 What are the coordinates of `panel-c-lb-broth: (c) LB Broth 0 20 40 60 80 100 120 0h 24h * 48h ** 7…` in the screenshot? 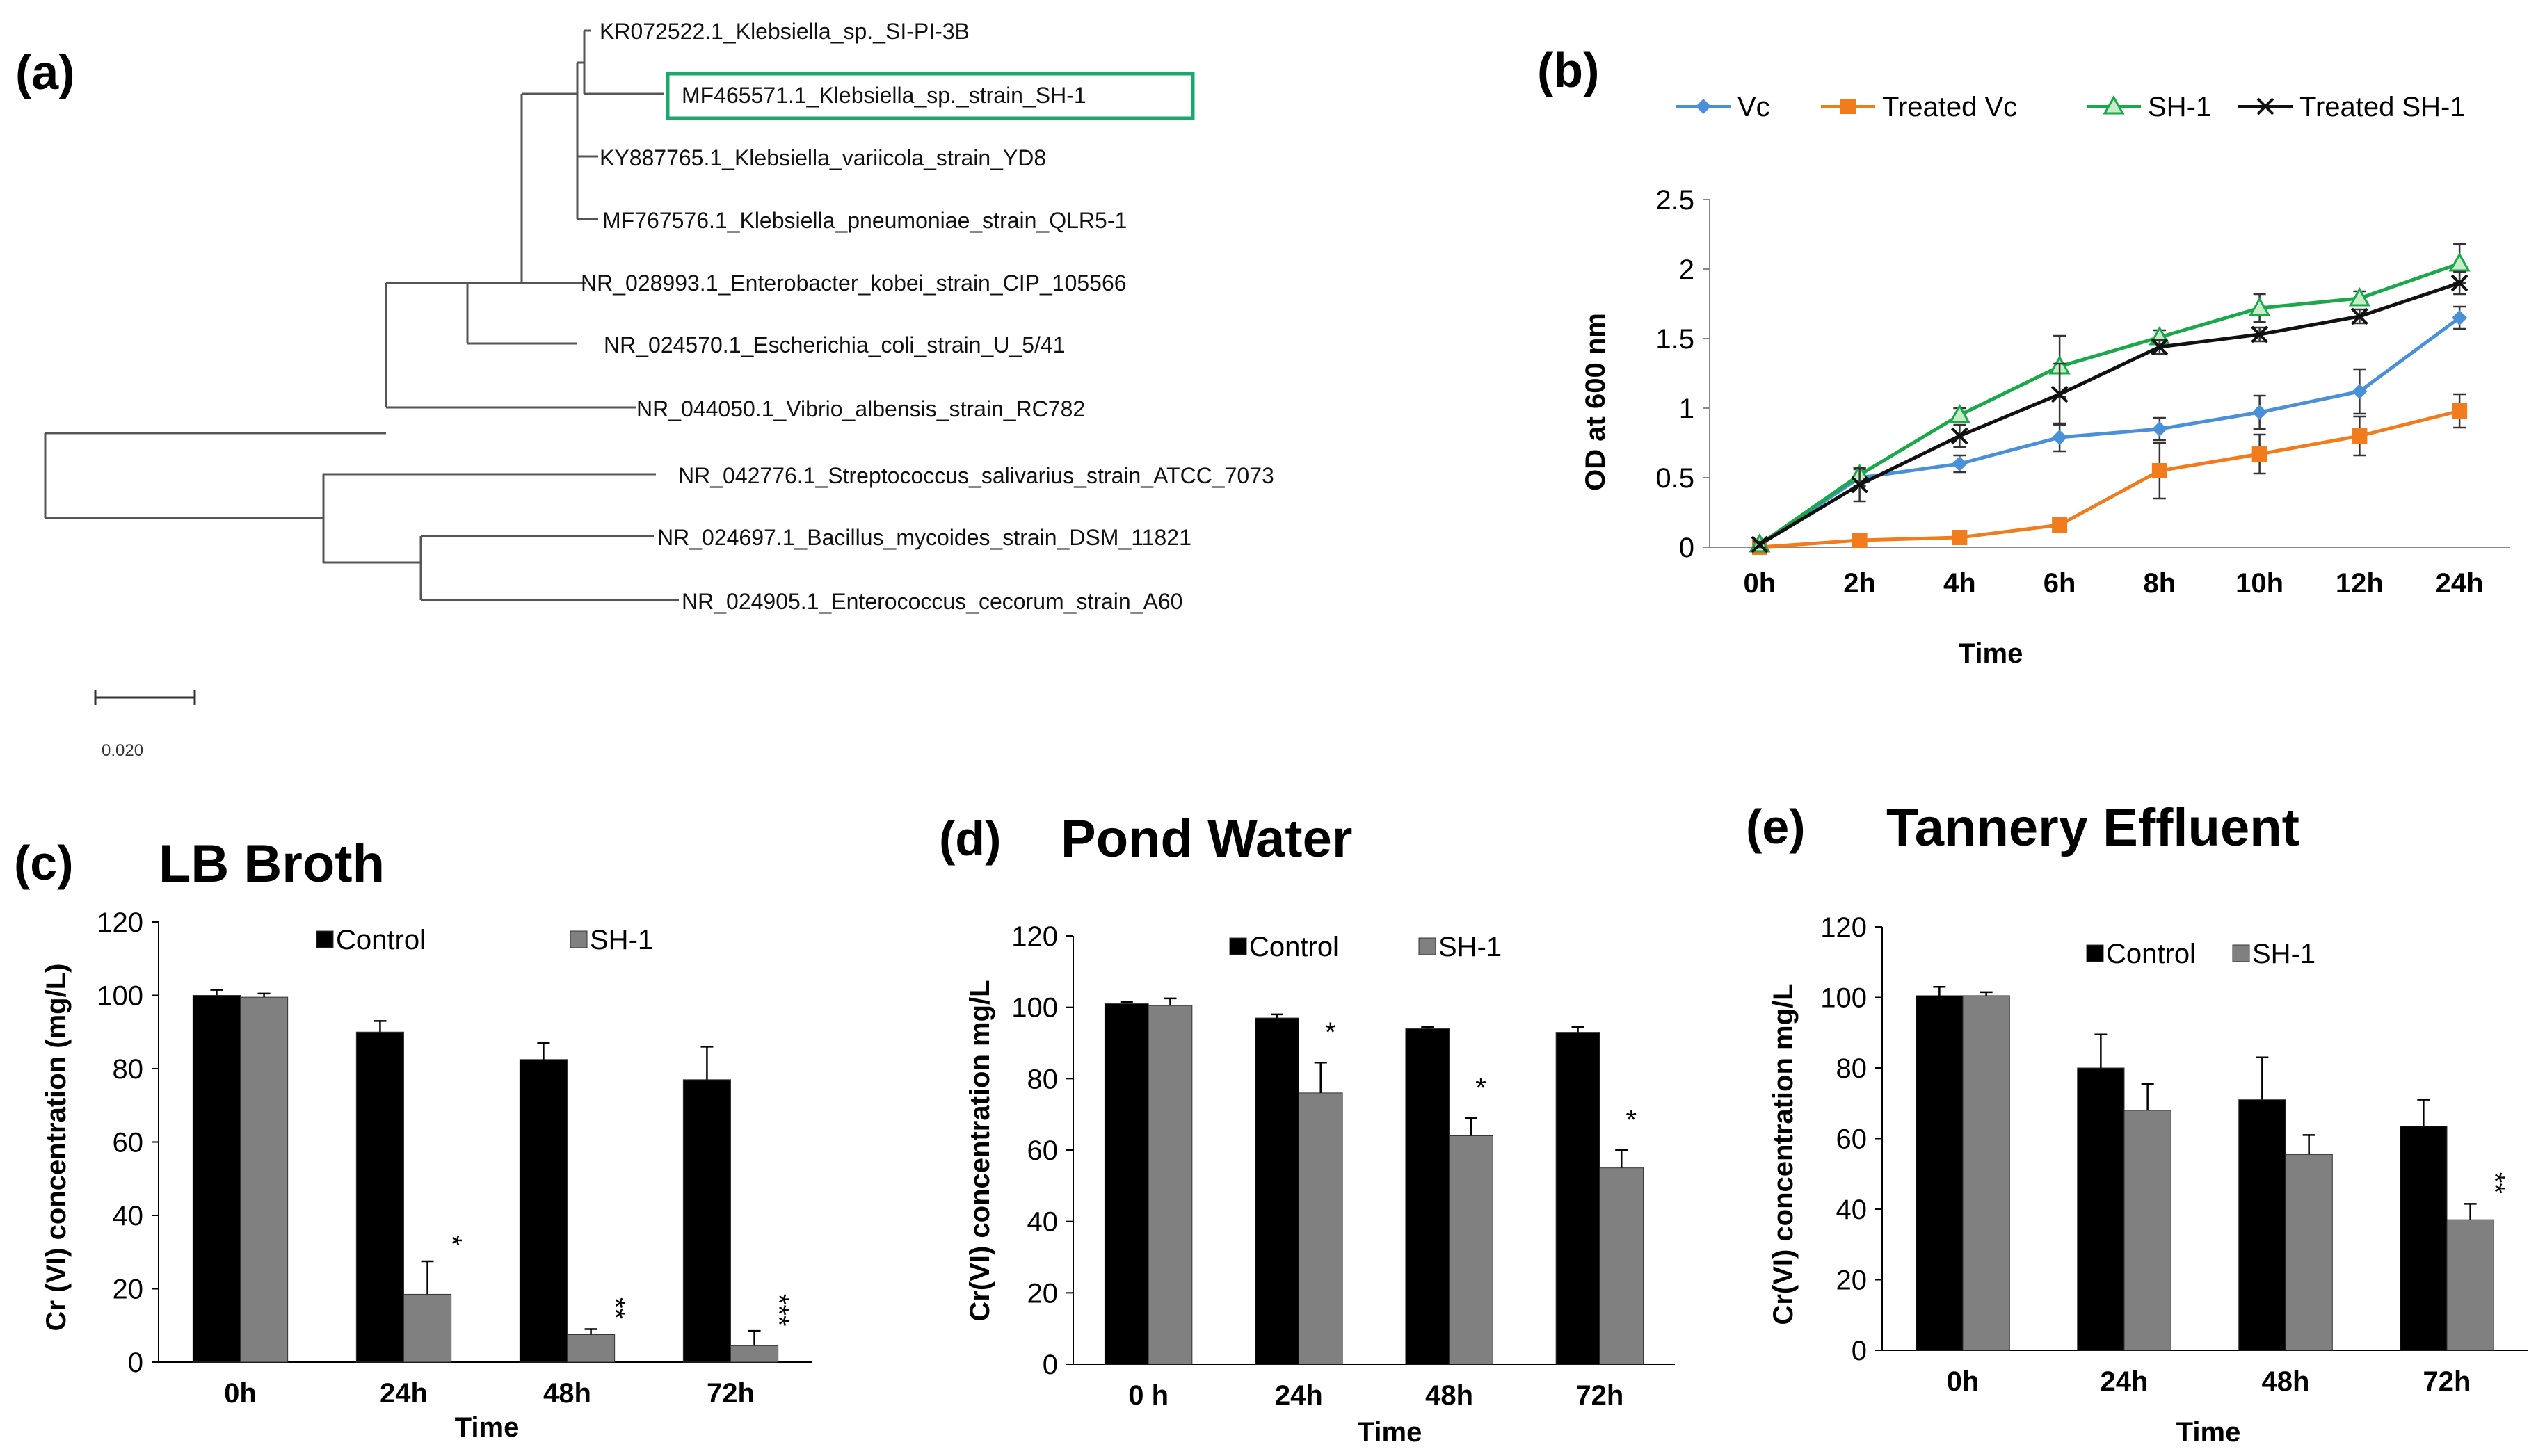 It's located at (413, 1138).